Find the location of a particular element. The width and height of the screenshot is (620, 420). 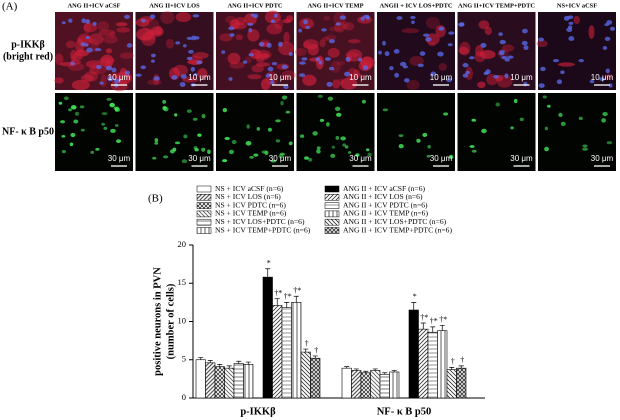

column-label: NS+ICV aCSF is located at coordinates (577, 5).